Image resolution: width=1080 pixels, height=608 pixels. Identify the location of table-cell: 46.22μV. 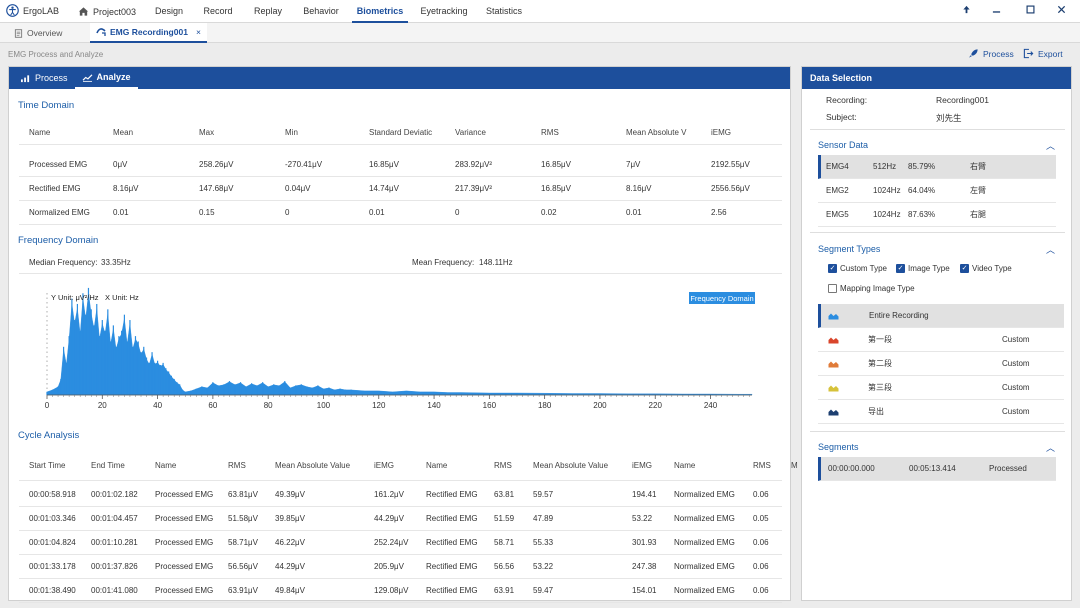
(290, 542).